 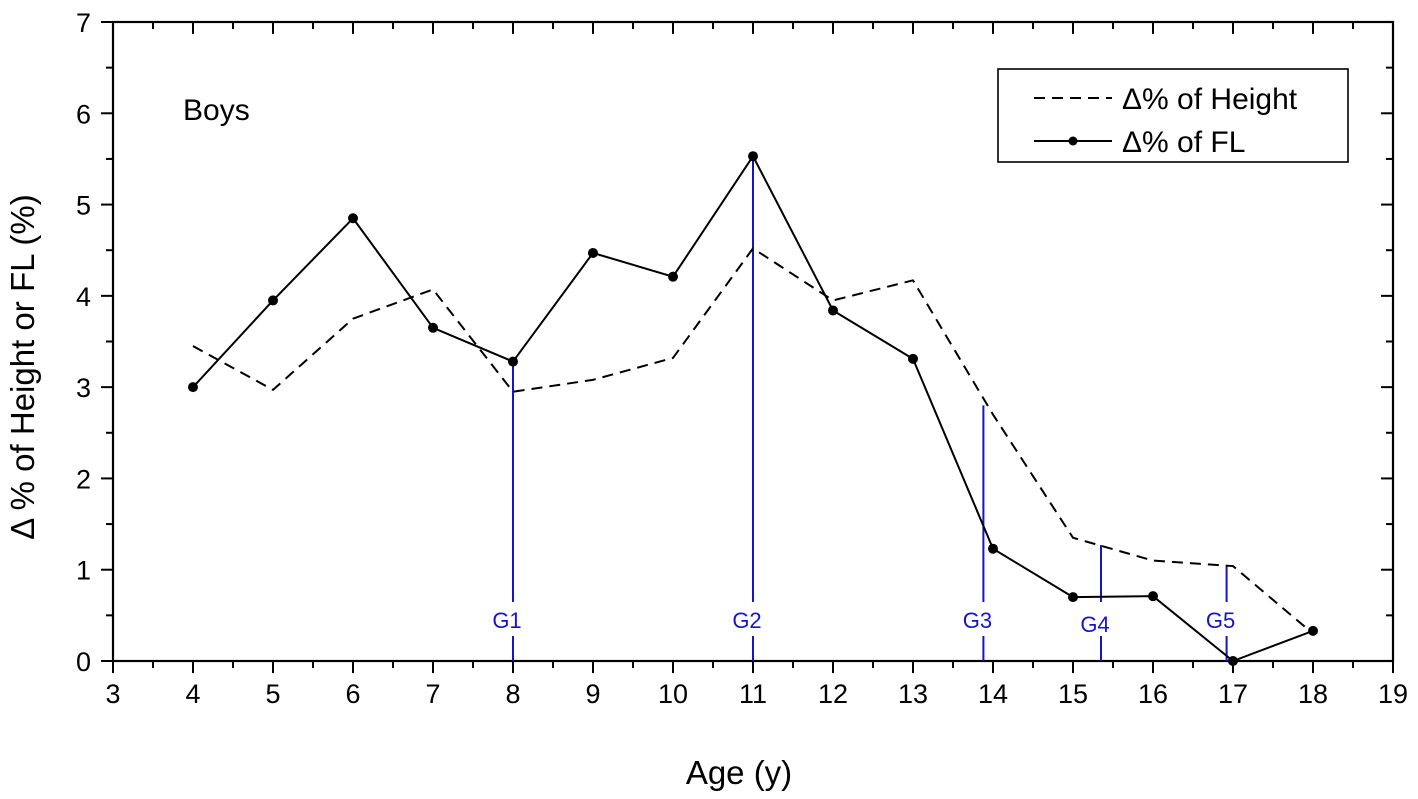 What do you see at coordinates (753, 694) in the screenshot?
I see `x-tick-label: 11` at bounding box center [753, 694].